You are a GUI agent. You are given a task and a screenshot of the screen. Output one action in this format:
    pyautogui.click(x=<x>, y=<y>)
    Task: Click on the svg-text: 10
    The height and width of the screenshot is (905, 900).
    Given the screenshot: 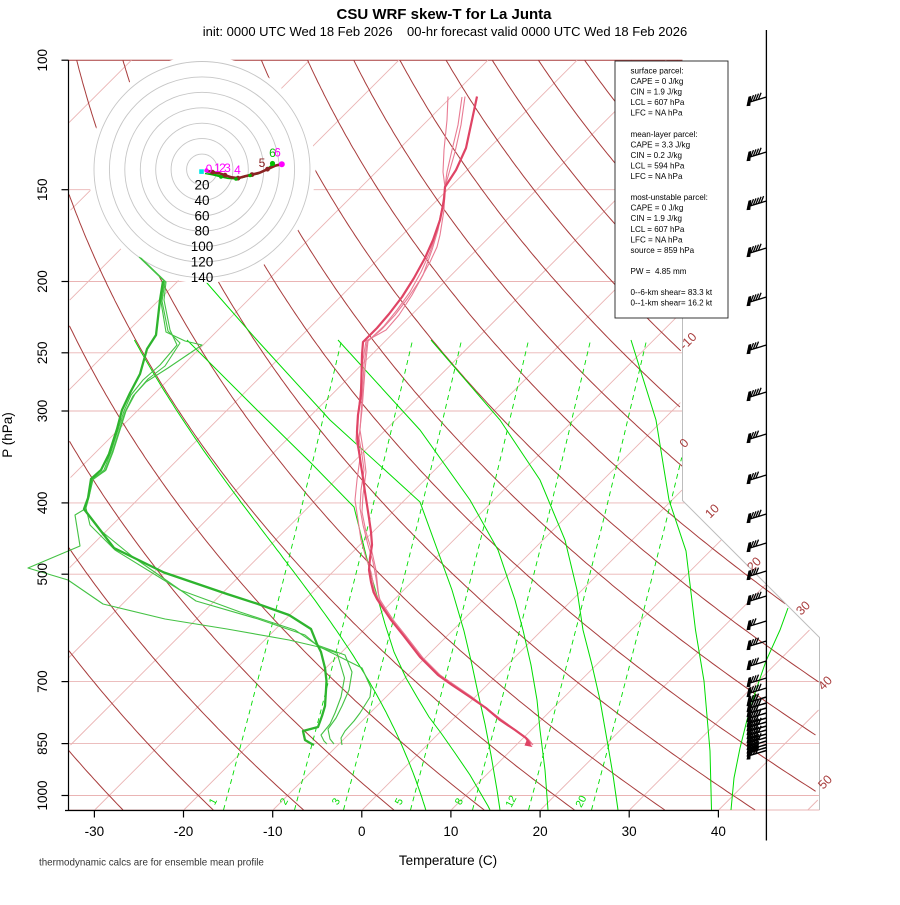 What is the action you would take?
    pyautogui.click(x=450, y=831)
    